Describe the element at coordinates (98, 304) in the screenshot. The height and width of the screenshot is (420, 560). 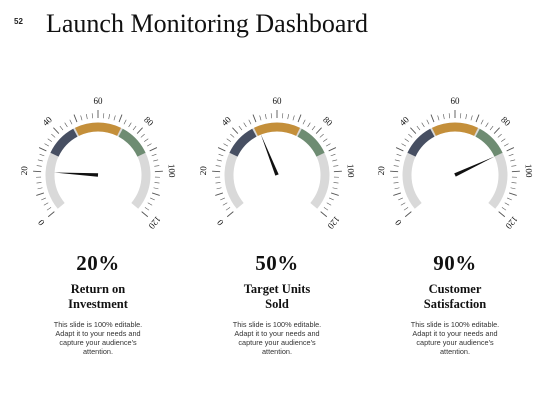
I see `gauge-label-line: Investment` at that location.